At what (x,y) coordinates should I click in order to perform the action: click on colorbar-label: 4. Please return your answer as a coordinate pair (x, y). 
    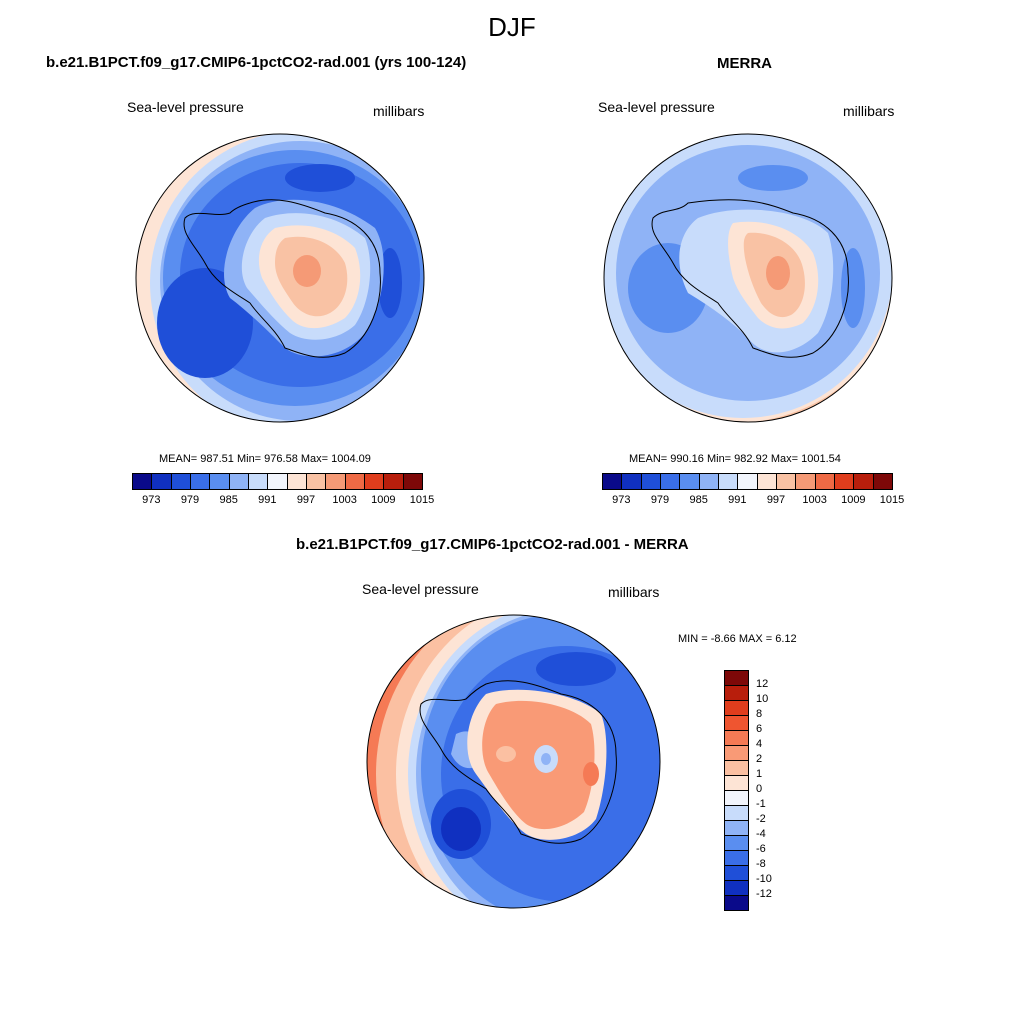
    Looking at the image, I should click on (759, 744).